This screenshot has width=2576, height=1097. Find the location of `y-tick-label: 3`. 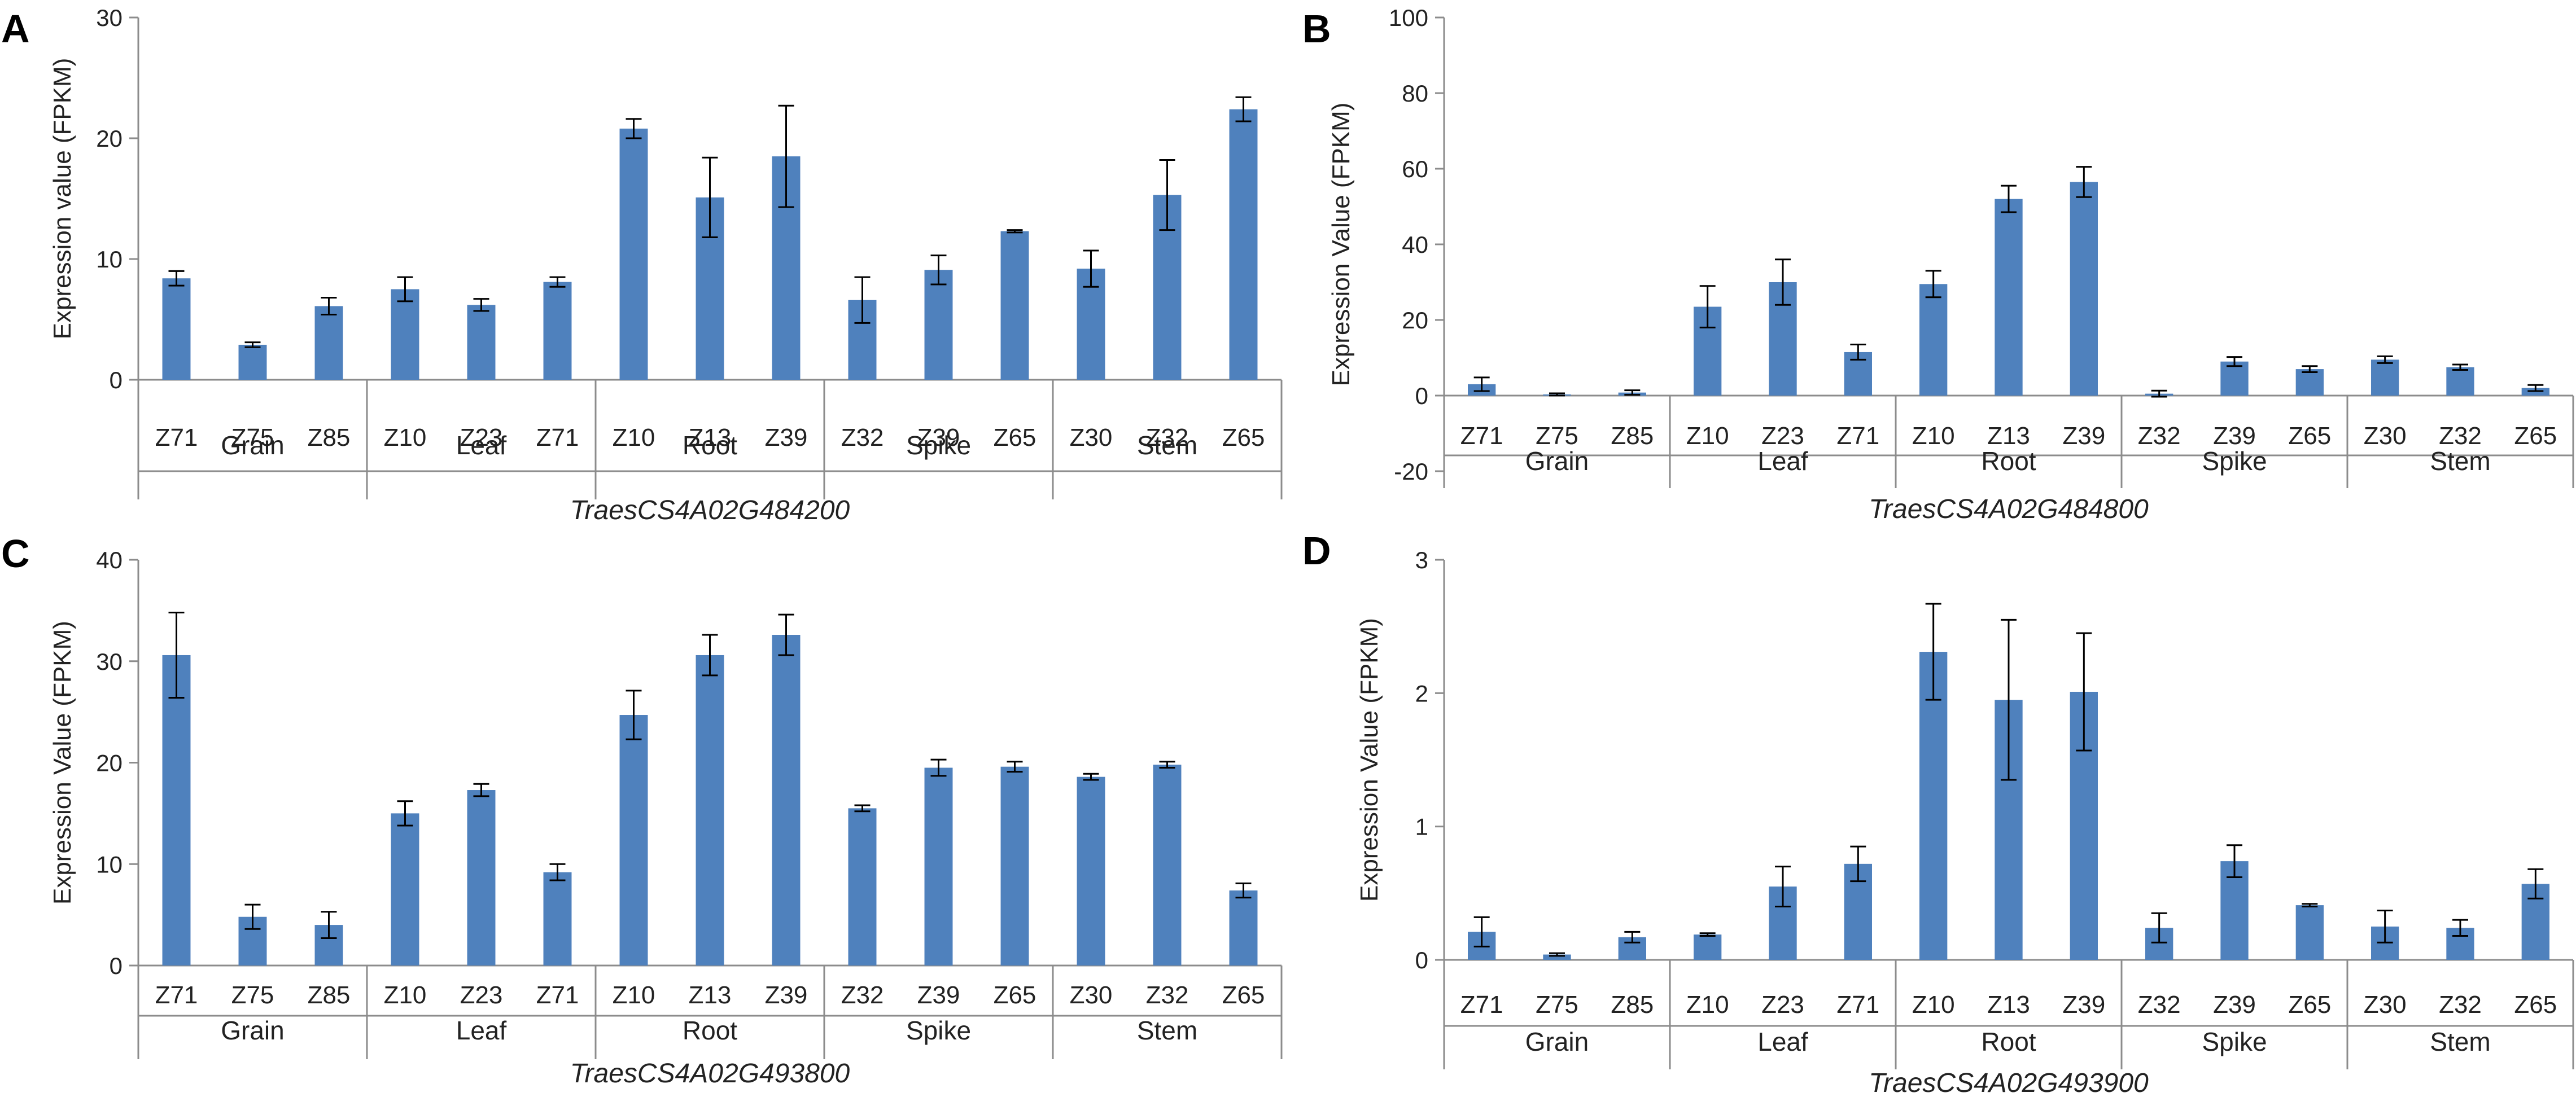

y-tick-label: 3 is located at coordinates (1422, 560).